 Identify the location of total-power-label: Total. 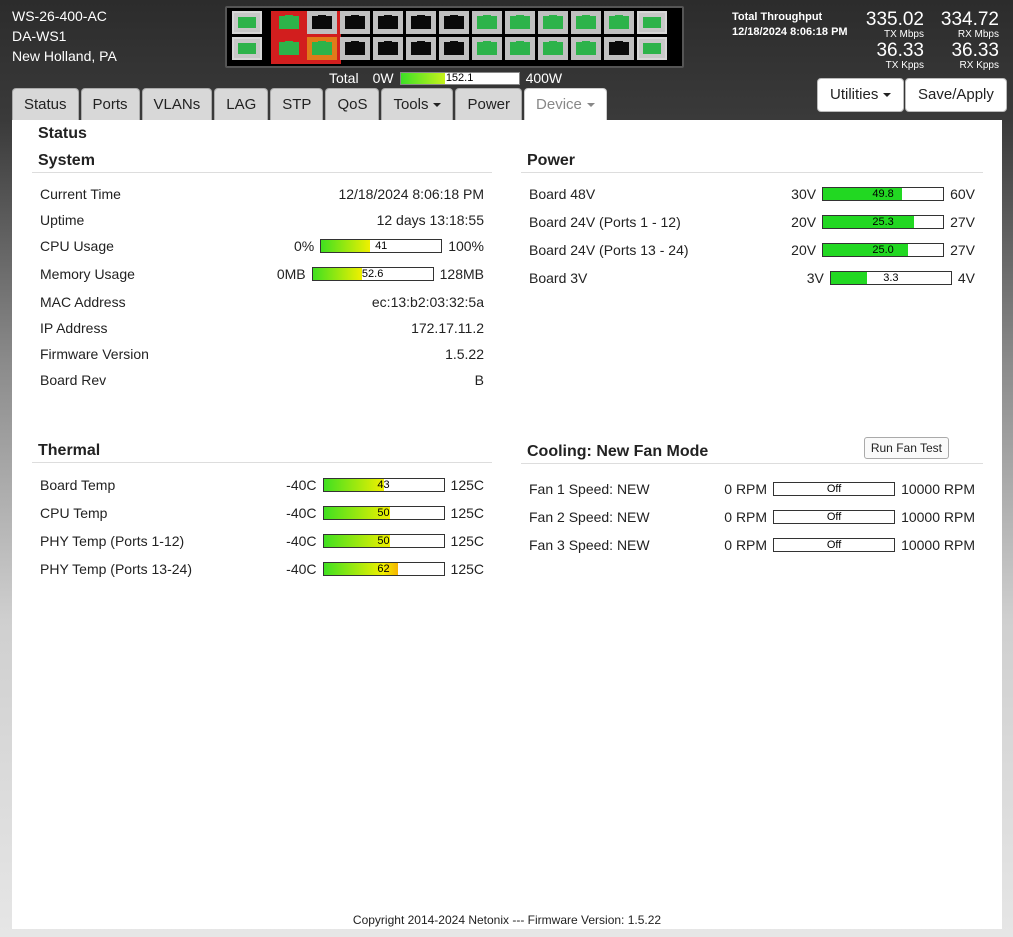
(344, 78).